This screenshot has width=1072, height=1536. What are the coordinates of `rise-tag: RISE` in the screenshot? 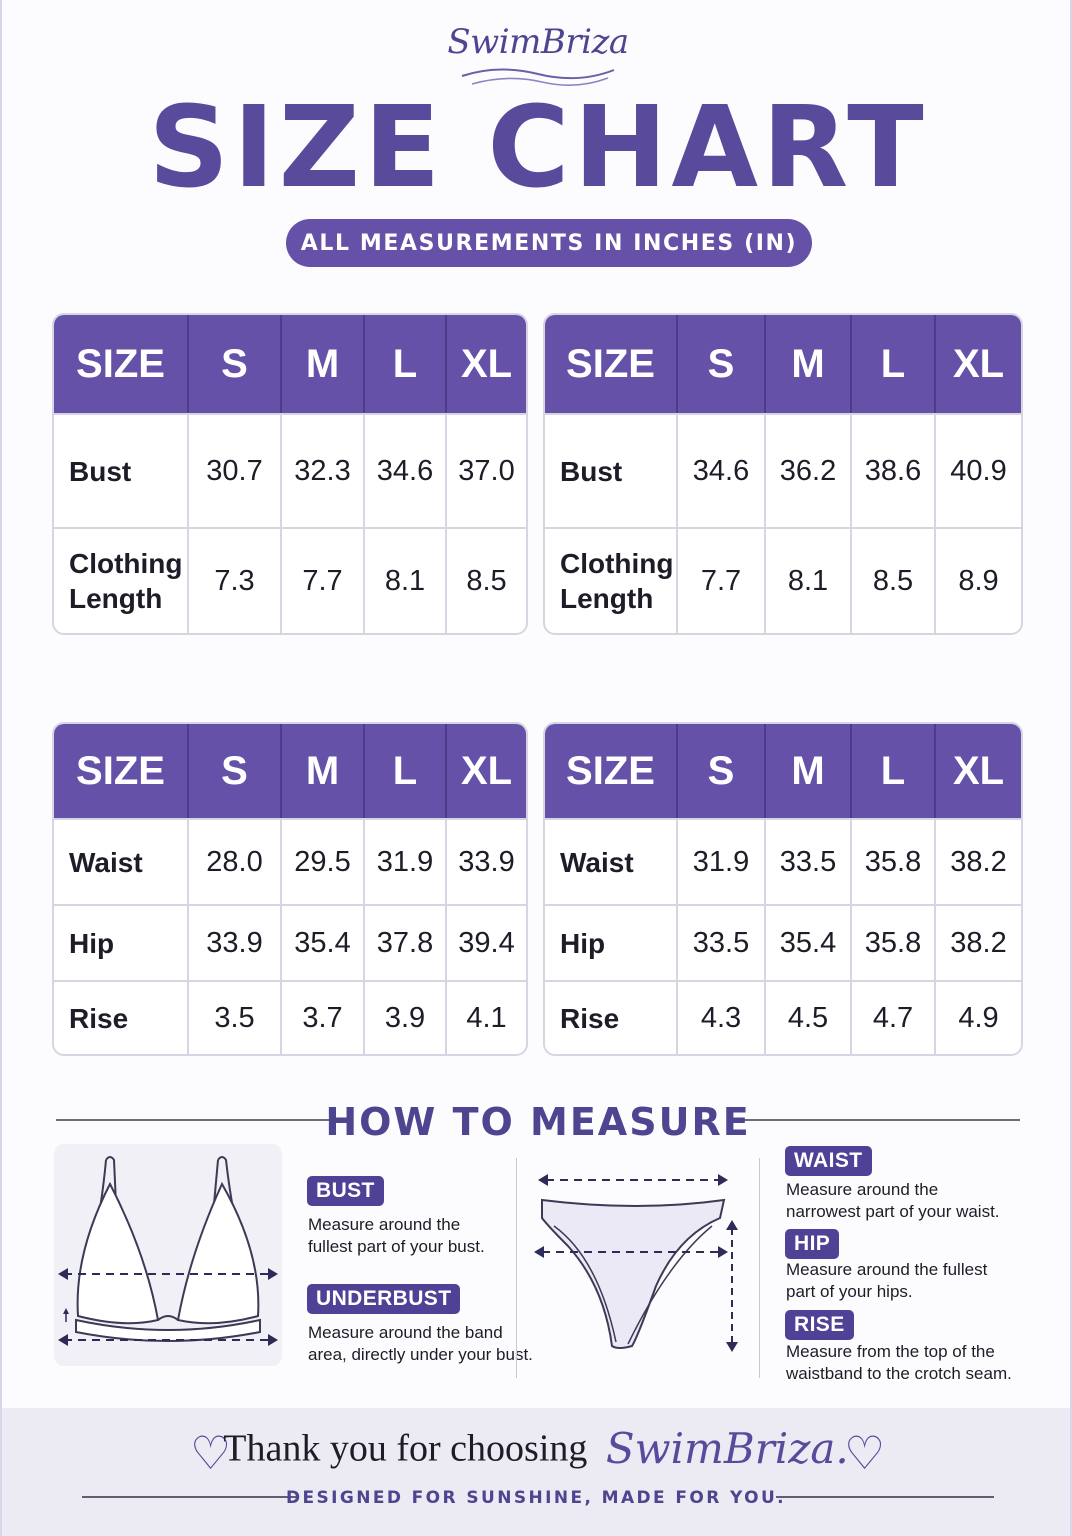 It's located at (819, 1325).